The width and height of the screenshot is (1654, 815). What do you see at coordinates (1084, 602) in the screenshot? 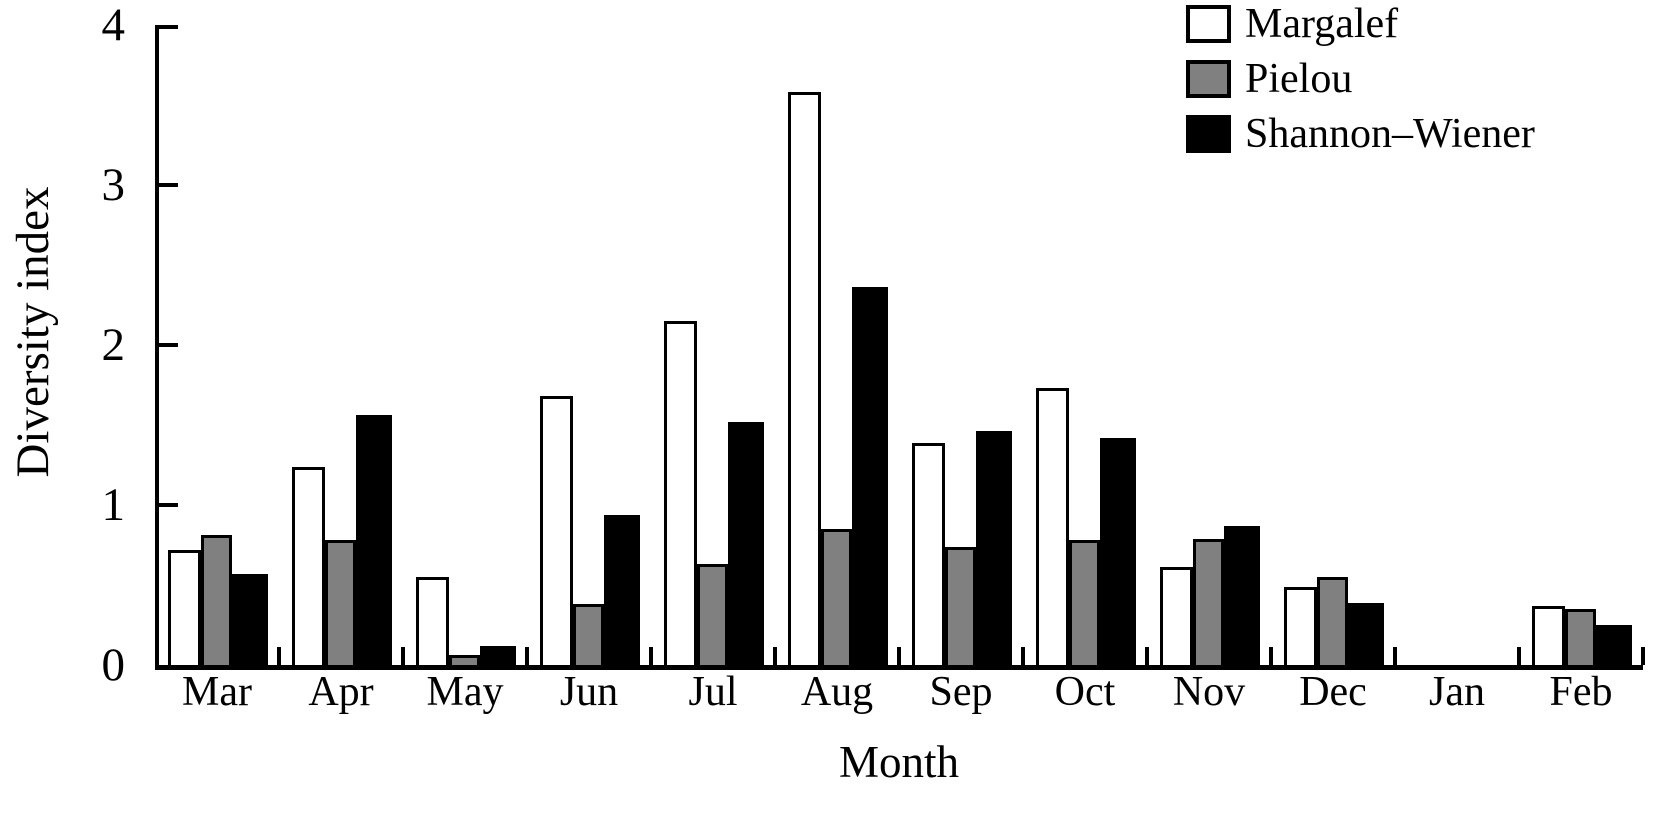
I see `bar-pielou-oct` at bounding box center [1084, 602].